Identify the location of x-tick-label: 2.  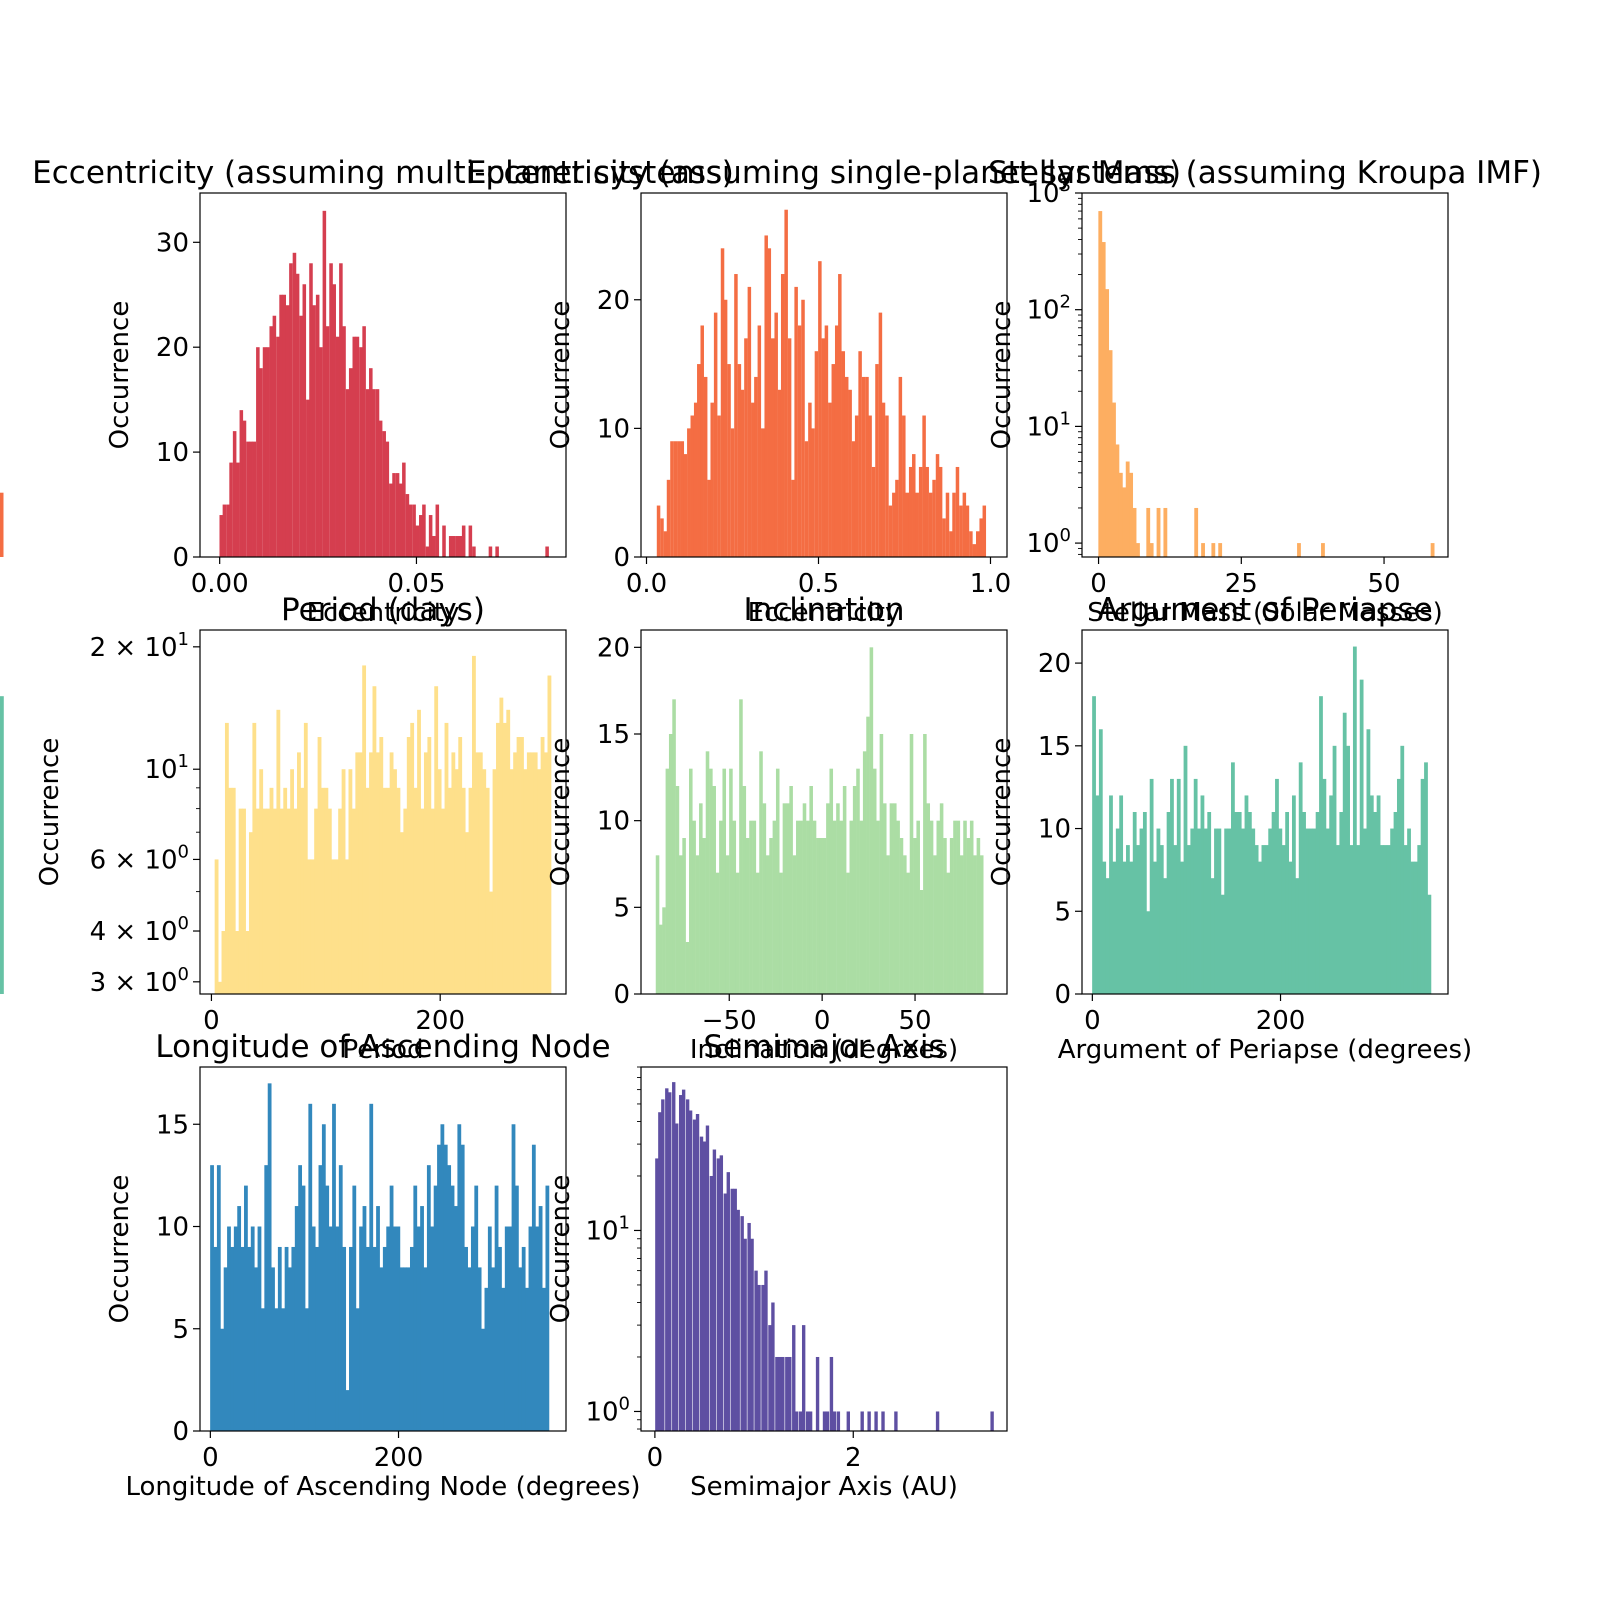
(853, 1458).